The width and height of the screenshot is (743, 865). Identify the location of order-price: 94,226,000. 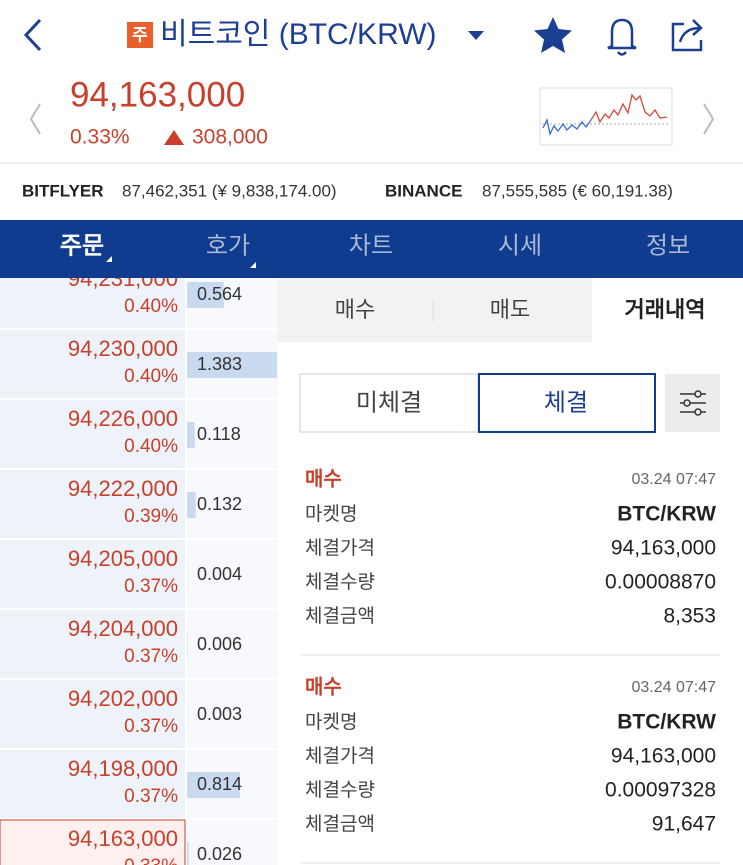
(123, 418).